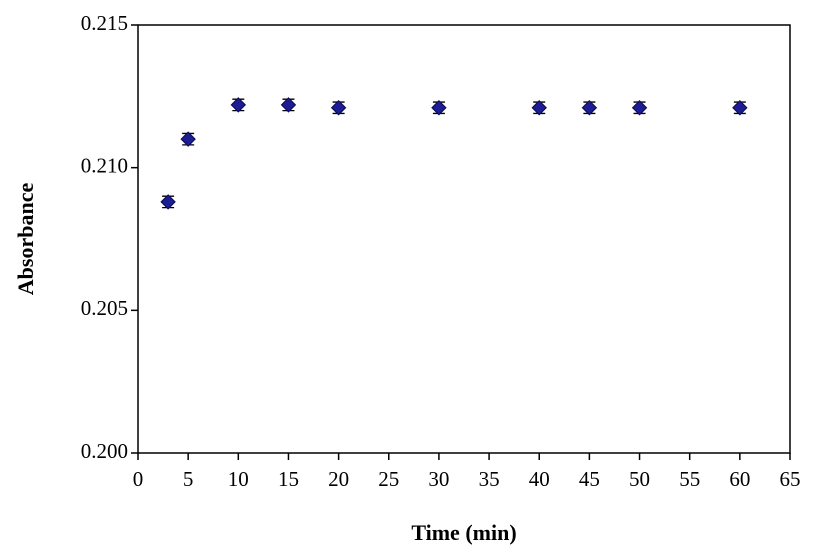  Describe the element at coordinates (138, 479) in the screenshot. I see `x-tick-label: 0` at that location.